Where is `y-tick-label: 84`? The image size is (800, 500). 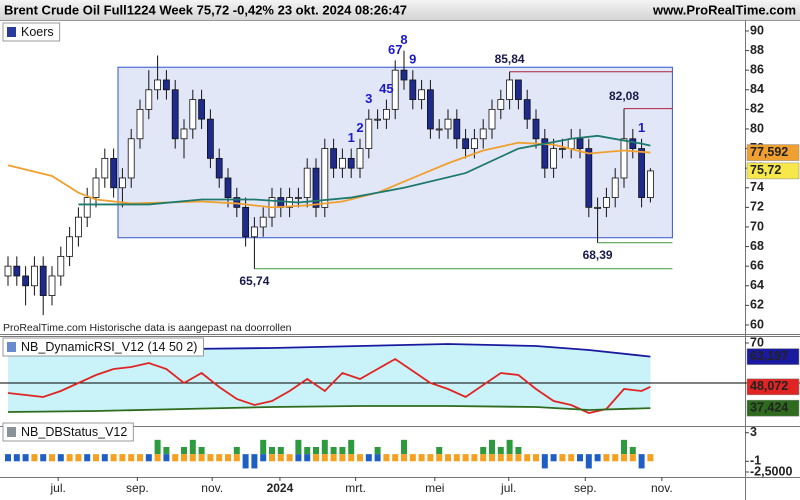
y-tick-label: 84 is located at coordinates (757, 89).